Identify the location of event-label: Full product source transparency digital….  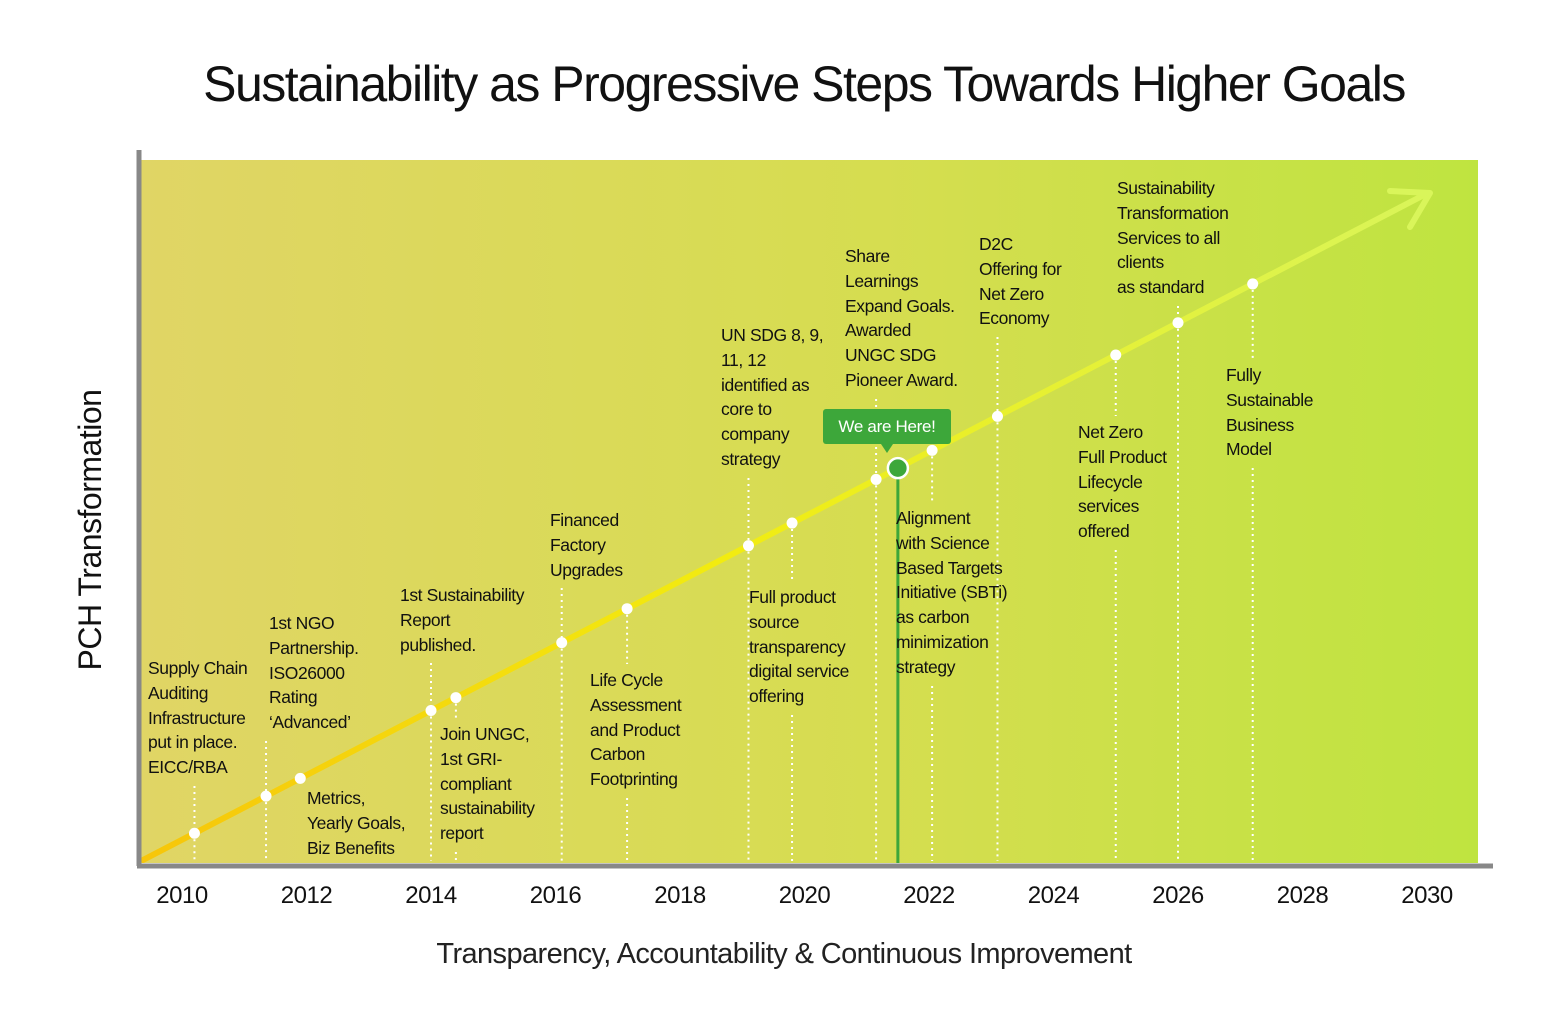
(799, 647).